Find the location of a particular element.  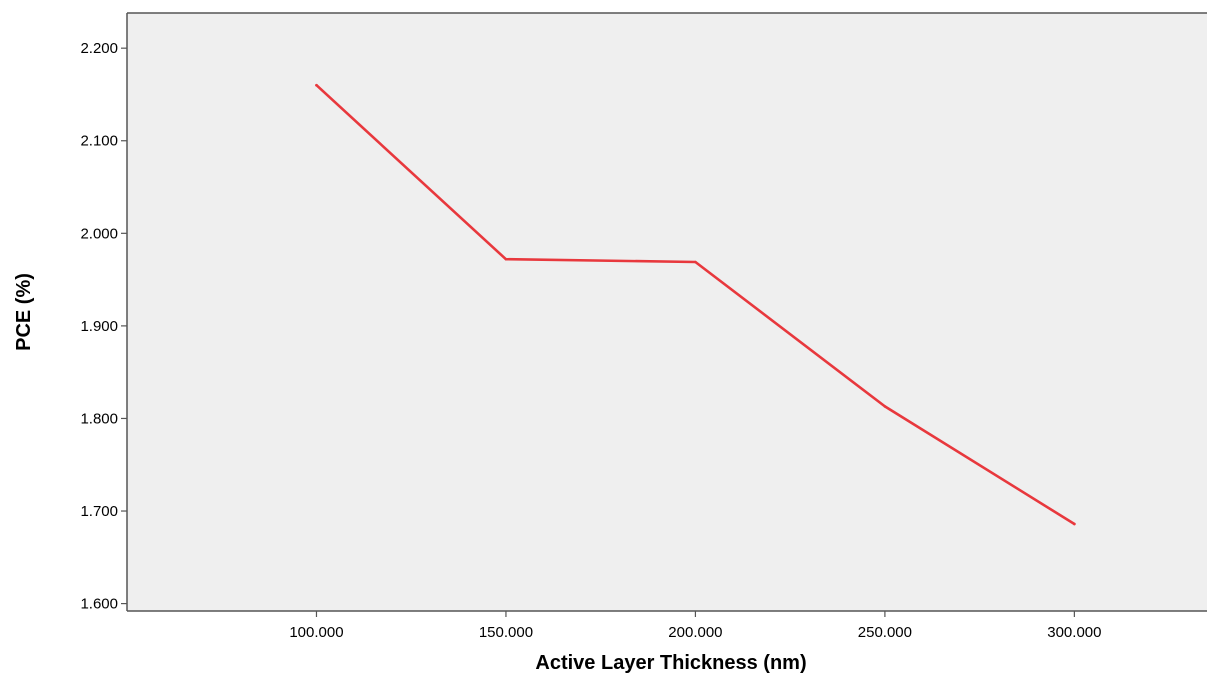

y-axis-ticks: 1.600 1.700 1.800 1.900 2.000 2.100 2.200 is located at coordinates (103, 326).